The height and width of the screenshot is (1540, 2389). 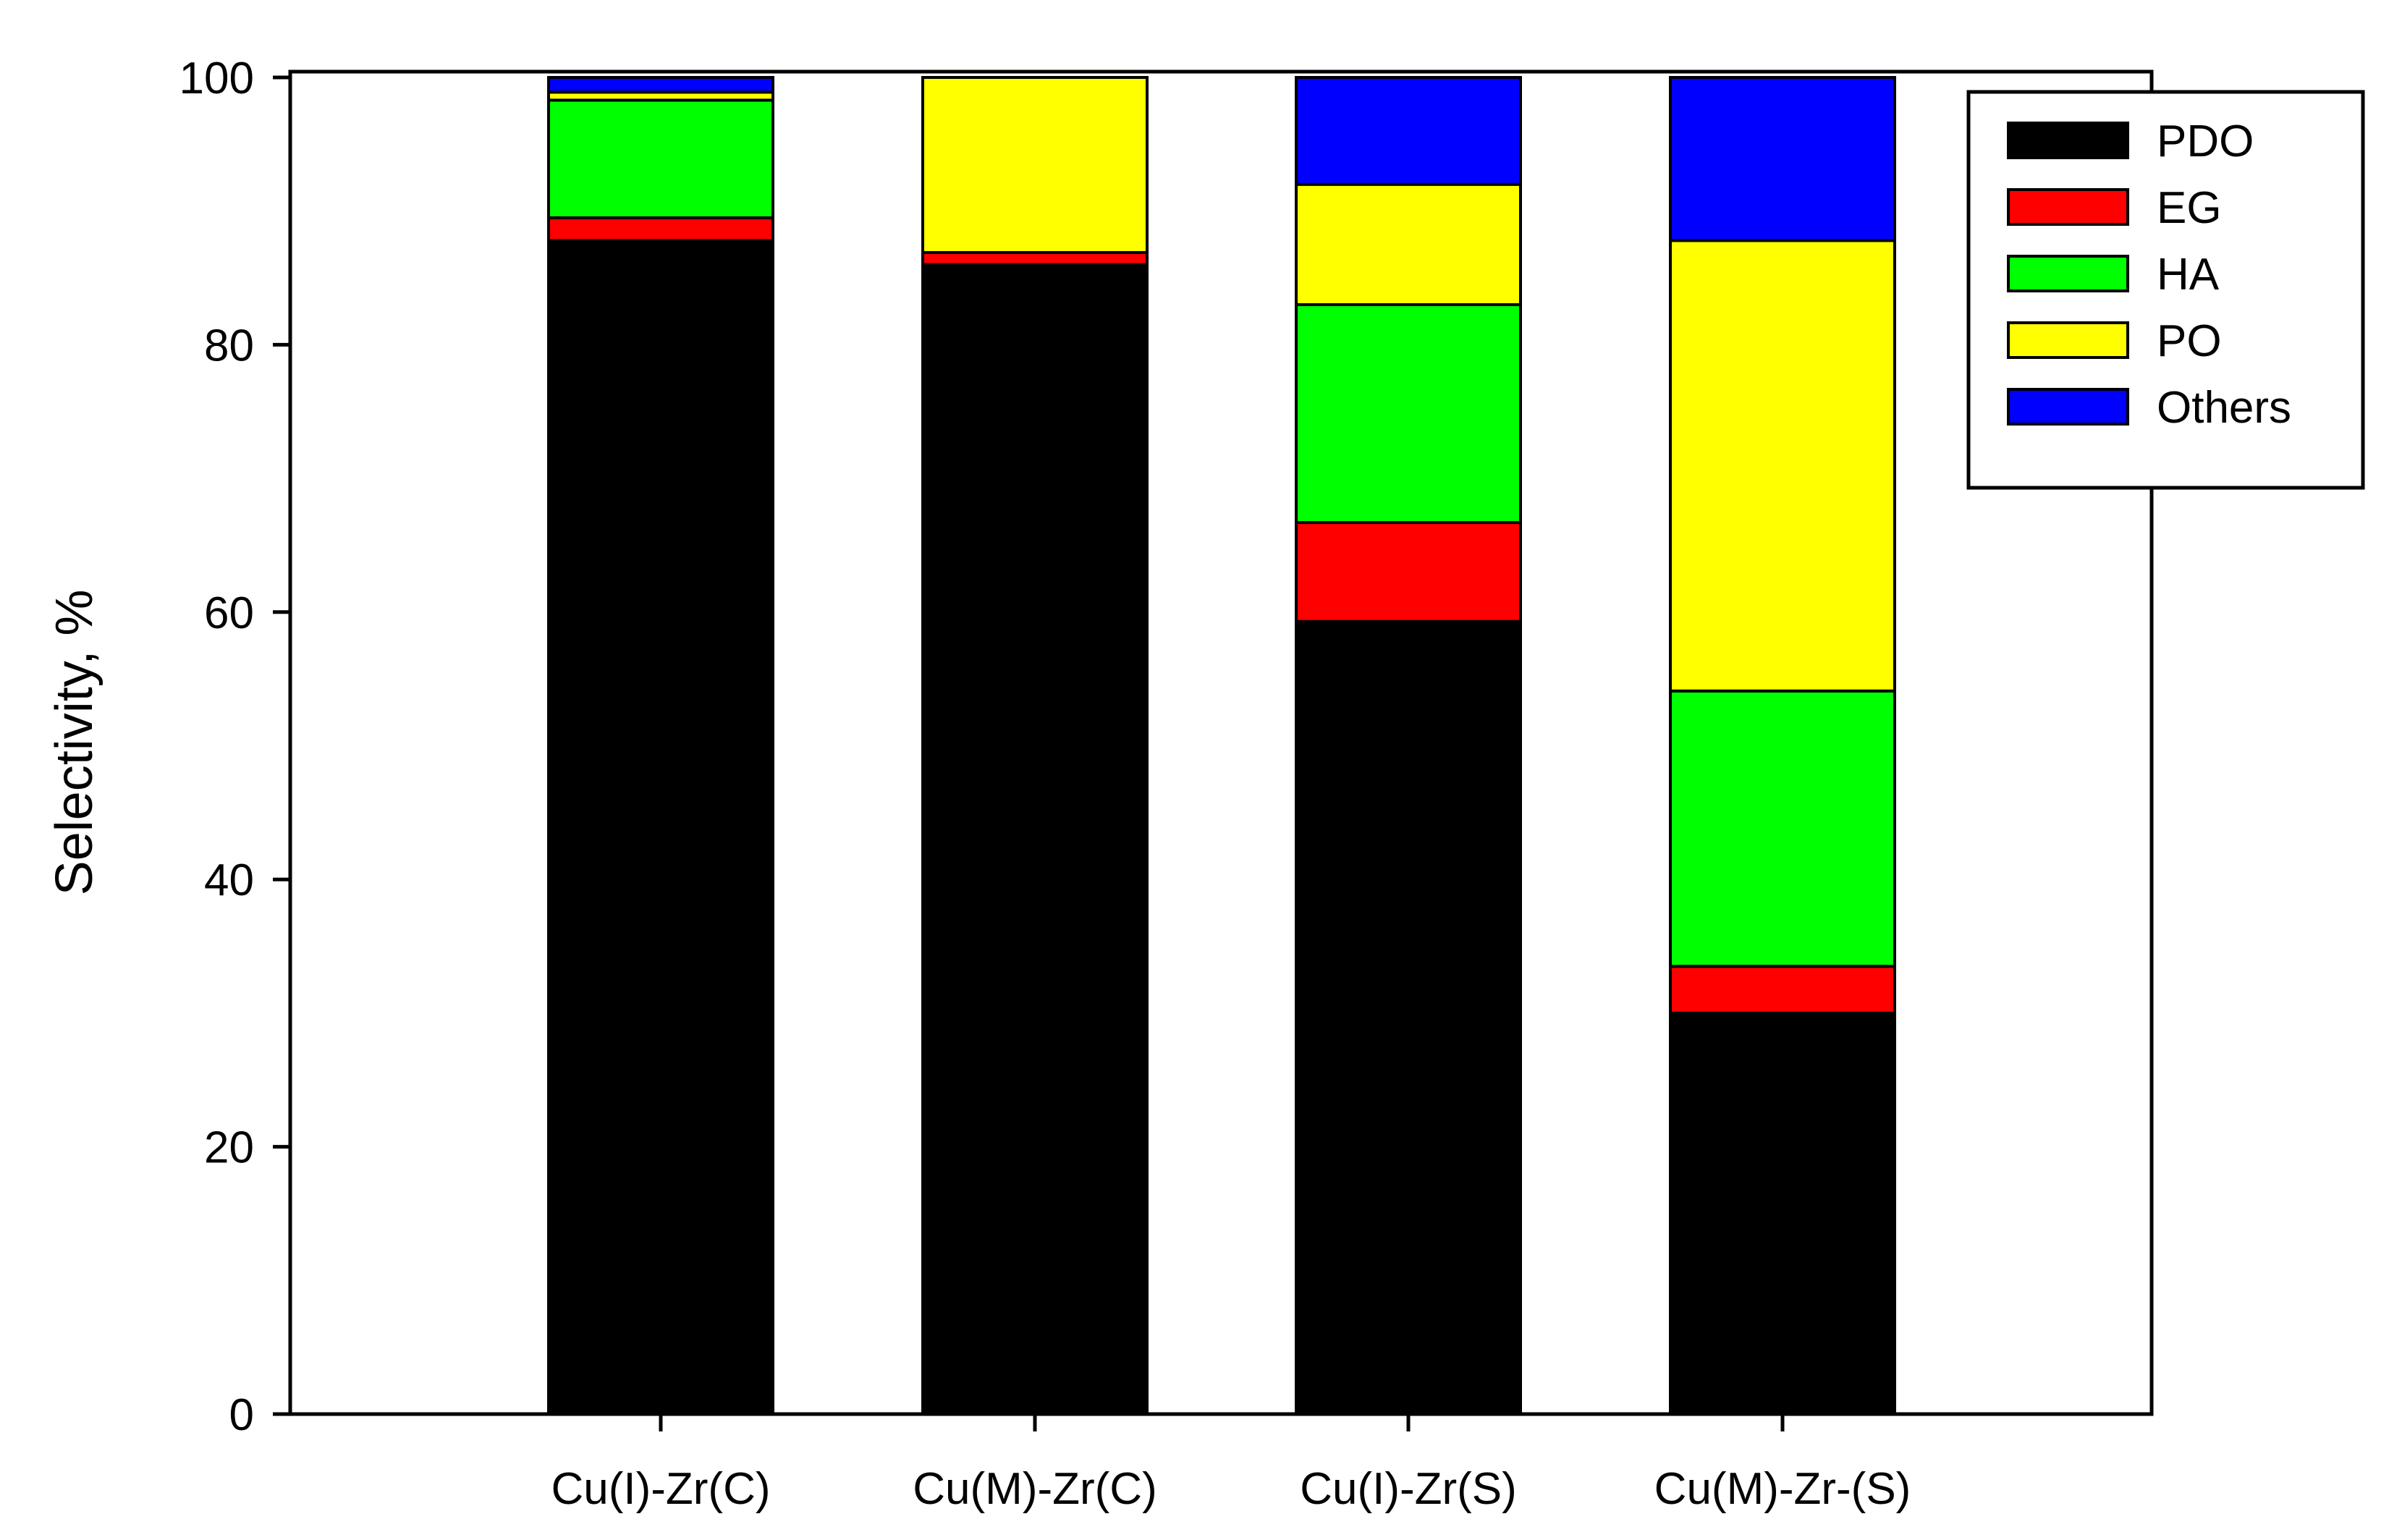 I want to click on legend: PDO EG HA PO Others, so click(x=2165, y=290).